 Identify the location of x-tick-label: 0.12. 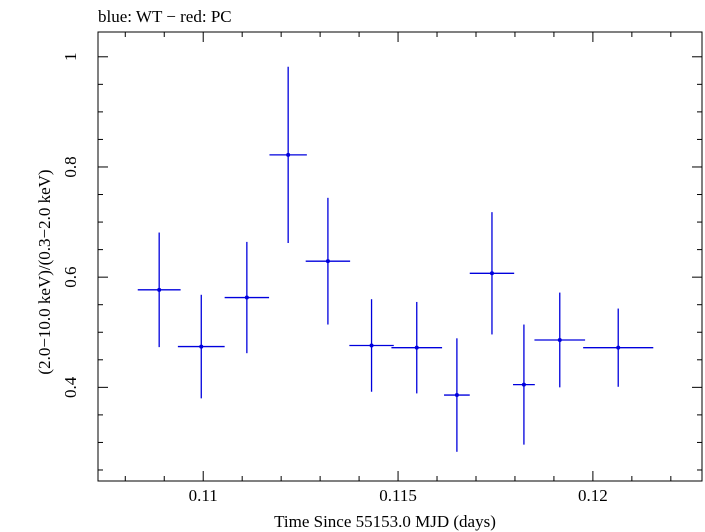
(593, 495).